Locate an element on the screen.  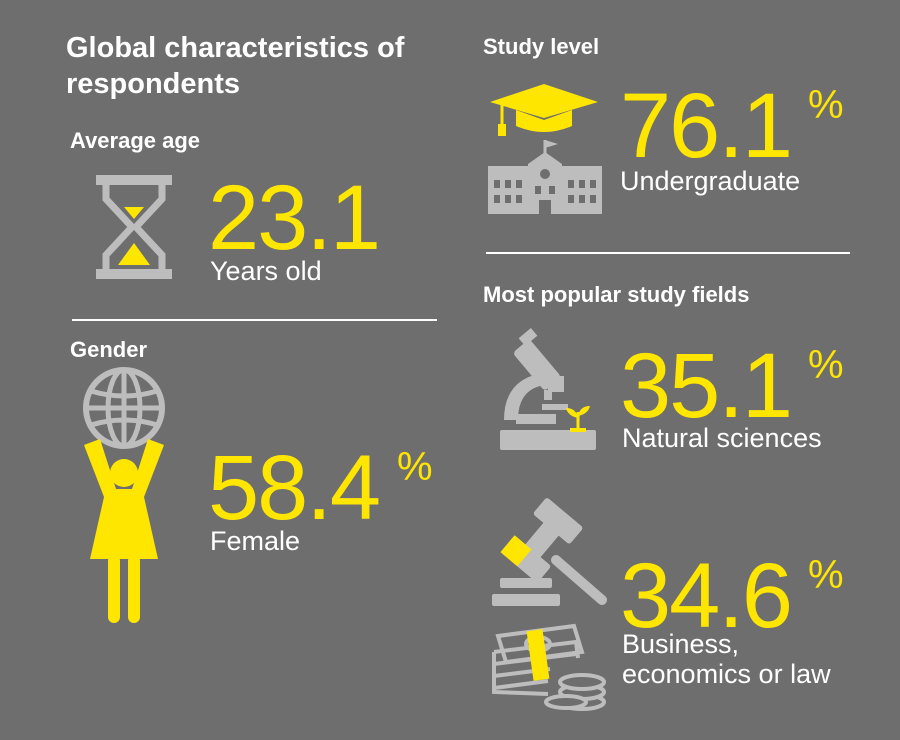
study-level-label: Undergraduate is located at coordinates (710, 181).